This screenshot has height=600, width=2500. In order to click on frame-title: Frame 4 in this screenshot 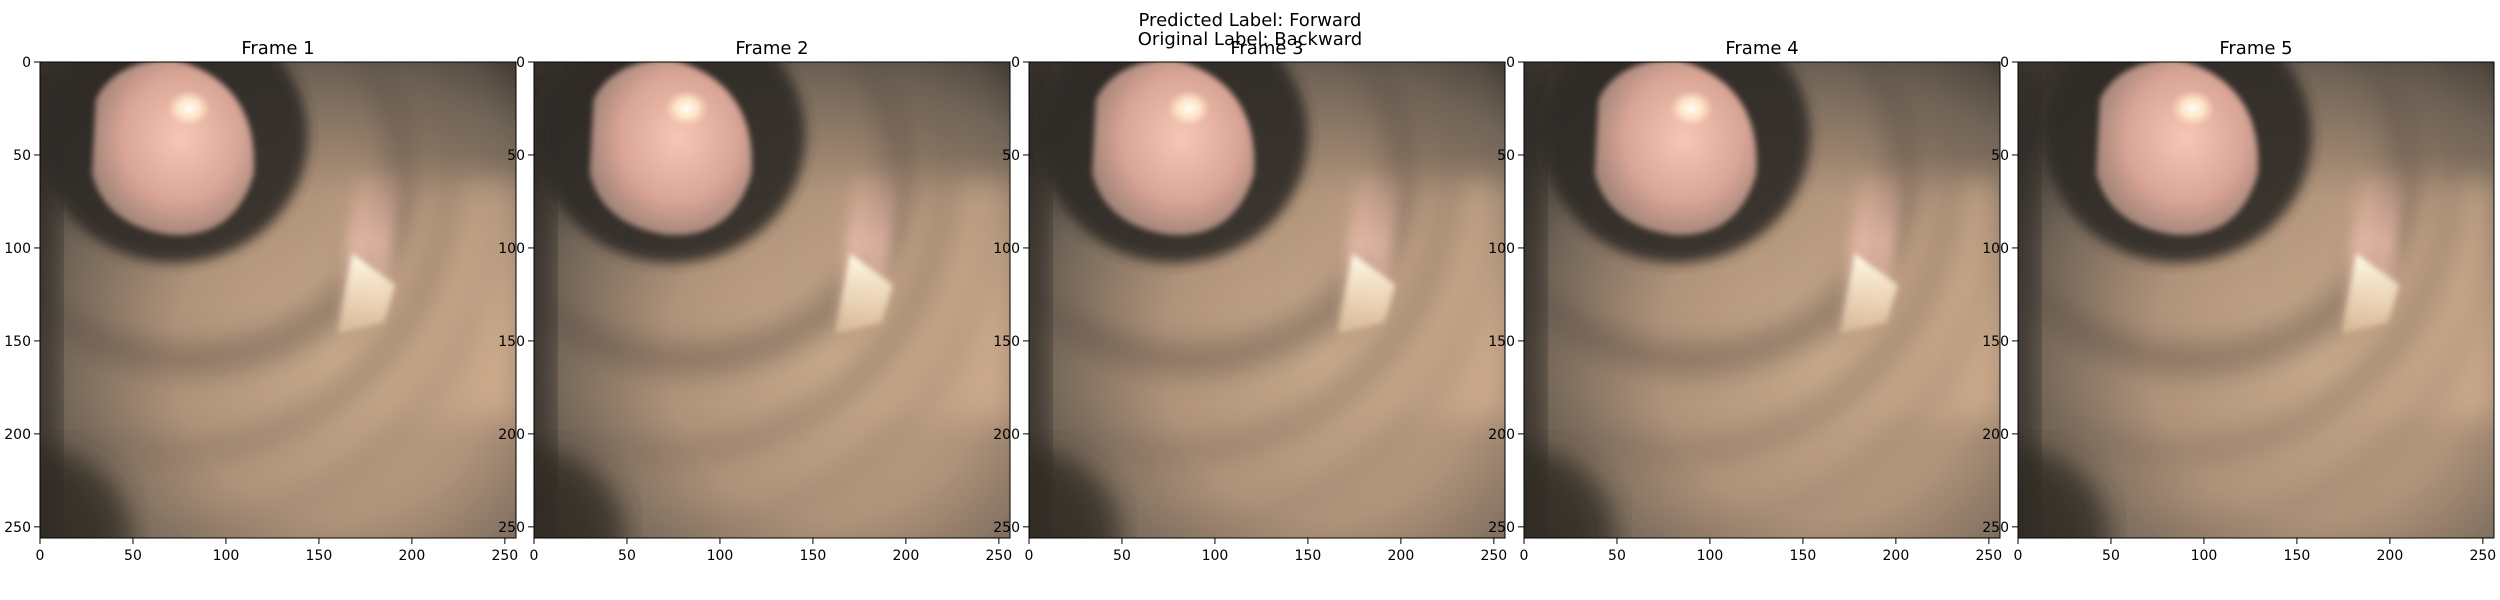, I will do `click(1761, 48)`.